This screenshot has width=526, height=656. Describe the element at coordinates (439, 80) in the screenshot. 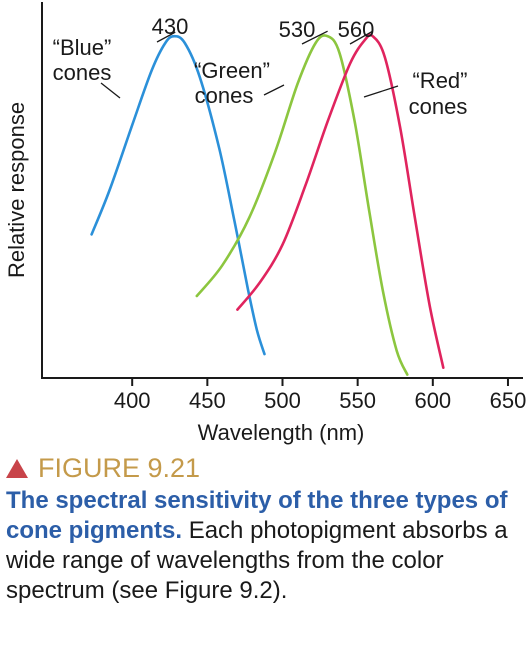

I see `red-cones-label-line1: “Red”` at that location.